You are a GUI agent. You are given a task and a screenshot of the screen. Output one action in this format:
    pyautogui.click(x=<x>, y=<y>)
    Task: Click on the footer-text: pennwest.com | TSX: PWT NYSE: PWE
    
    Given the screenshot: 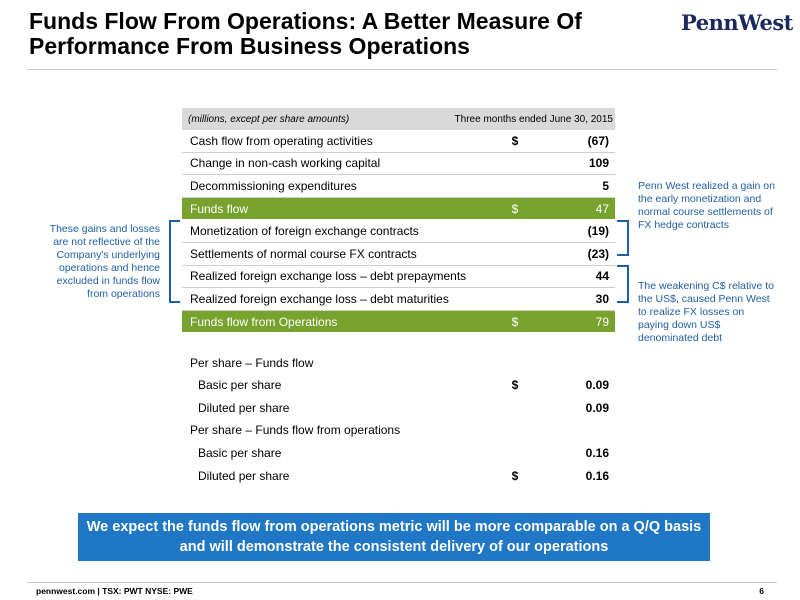 What is the action you would take?
    pyautogui.click(x=114, y=591)
    